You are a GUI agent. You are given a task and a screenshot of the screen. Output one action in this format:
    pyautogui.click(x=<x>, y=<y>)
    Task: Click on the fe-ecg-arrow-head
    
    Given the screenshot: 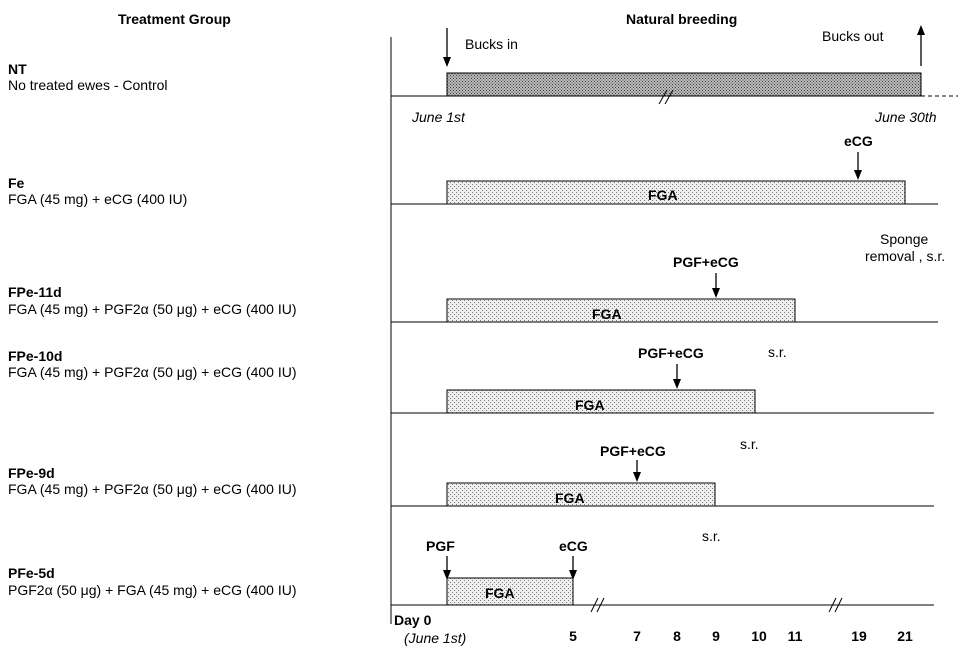 What is the action you would take?
    pyautogui.click(x=858, y=175)
    